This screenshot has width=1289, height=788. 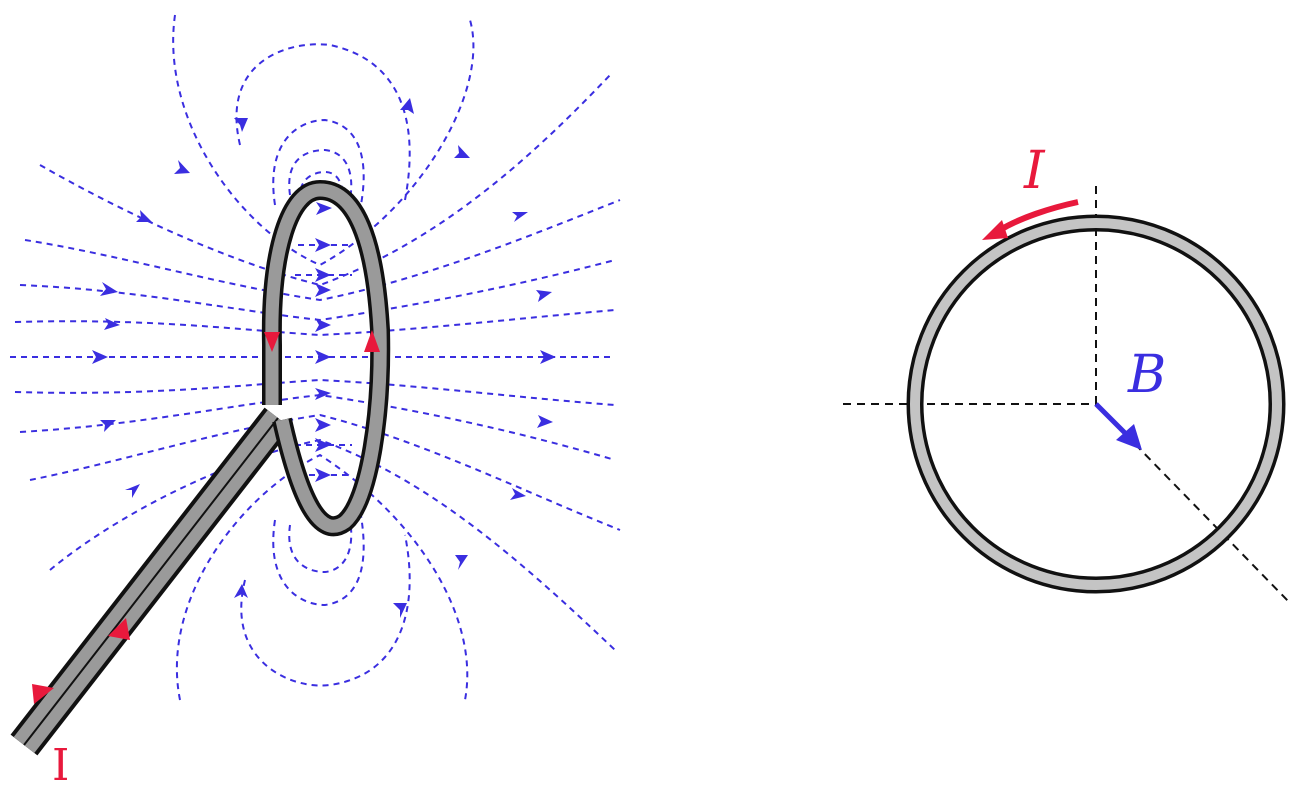 I want to click on field-vector-b, so click(x=1118, y=426).